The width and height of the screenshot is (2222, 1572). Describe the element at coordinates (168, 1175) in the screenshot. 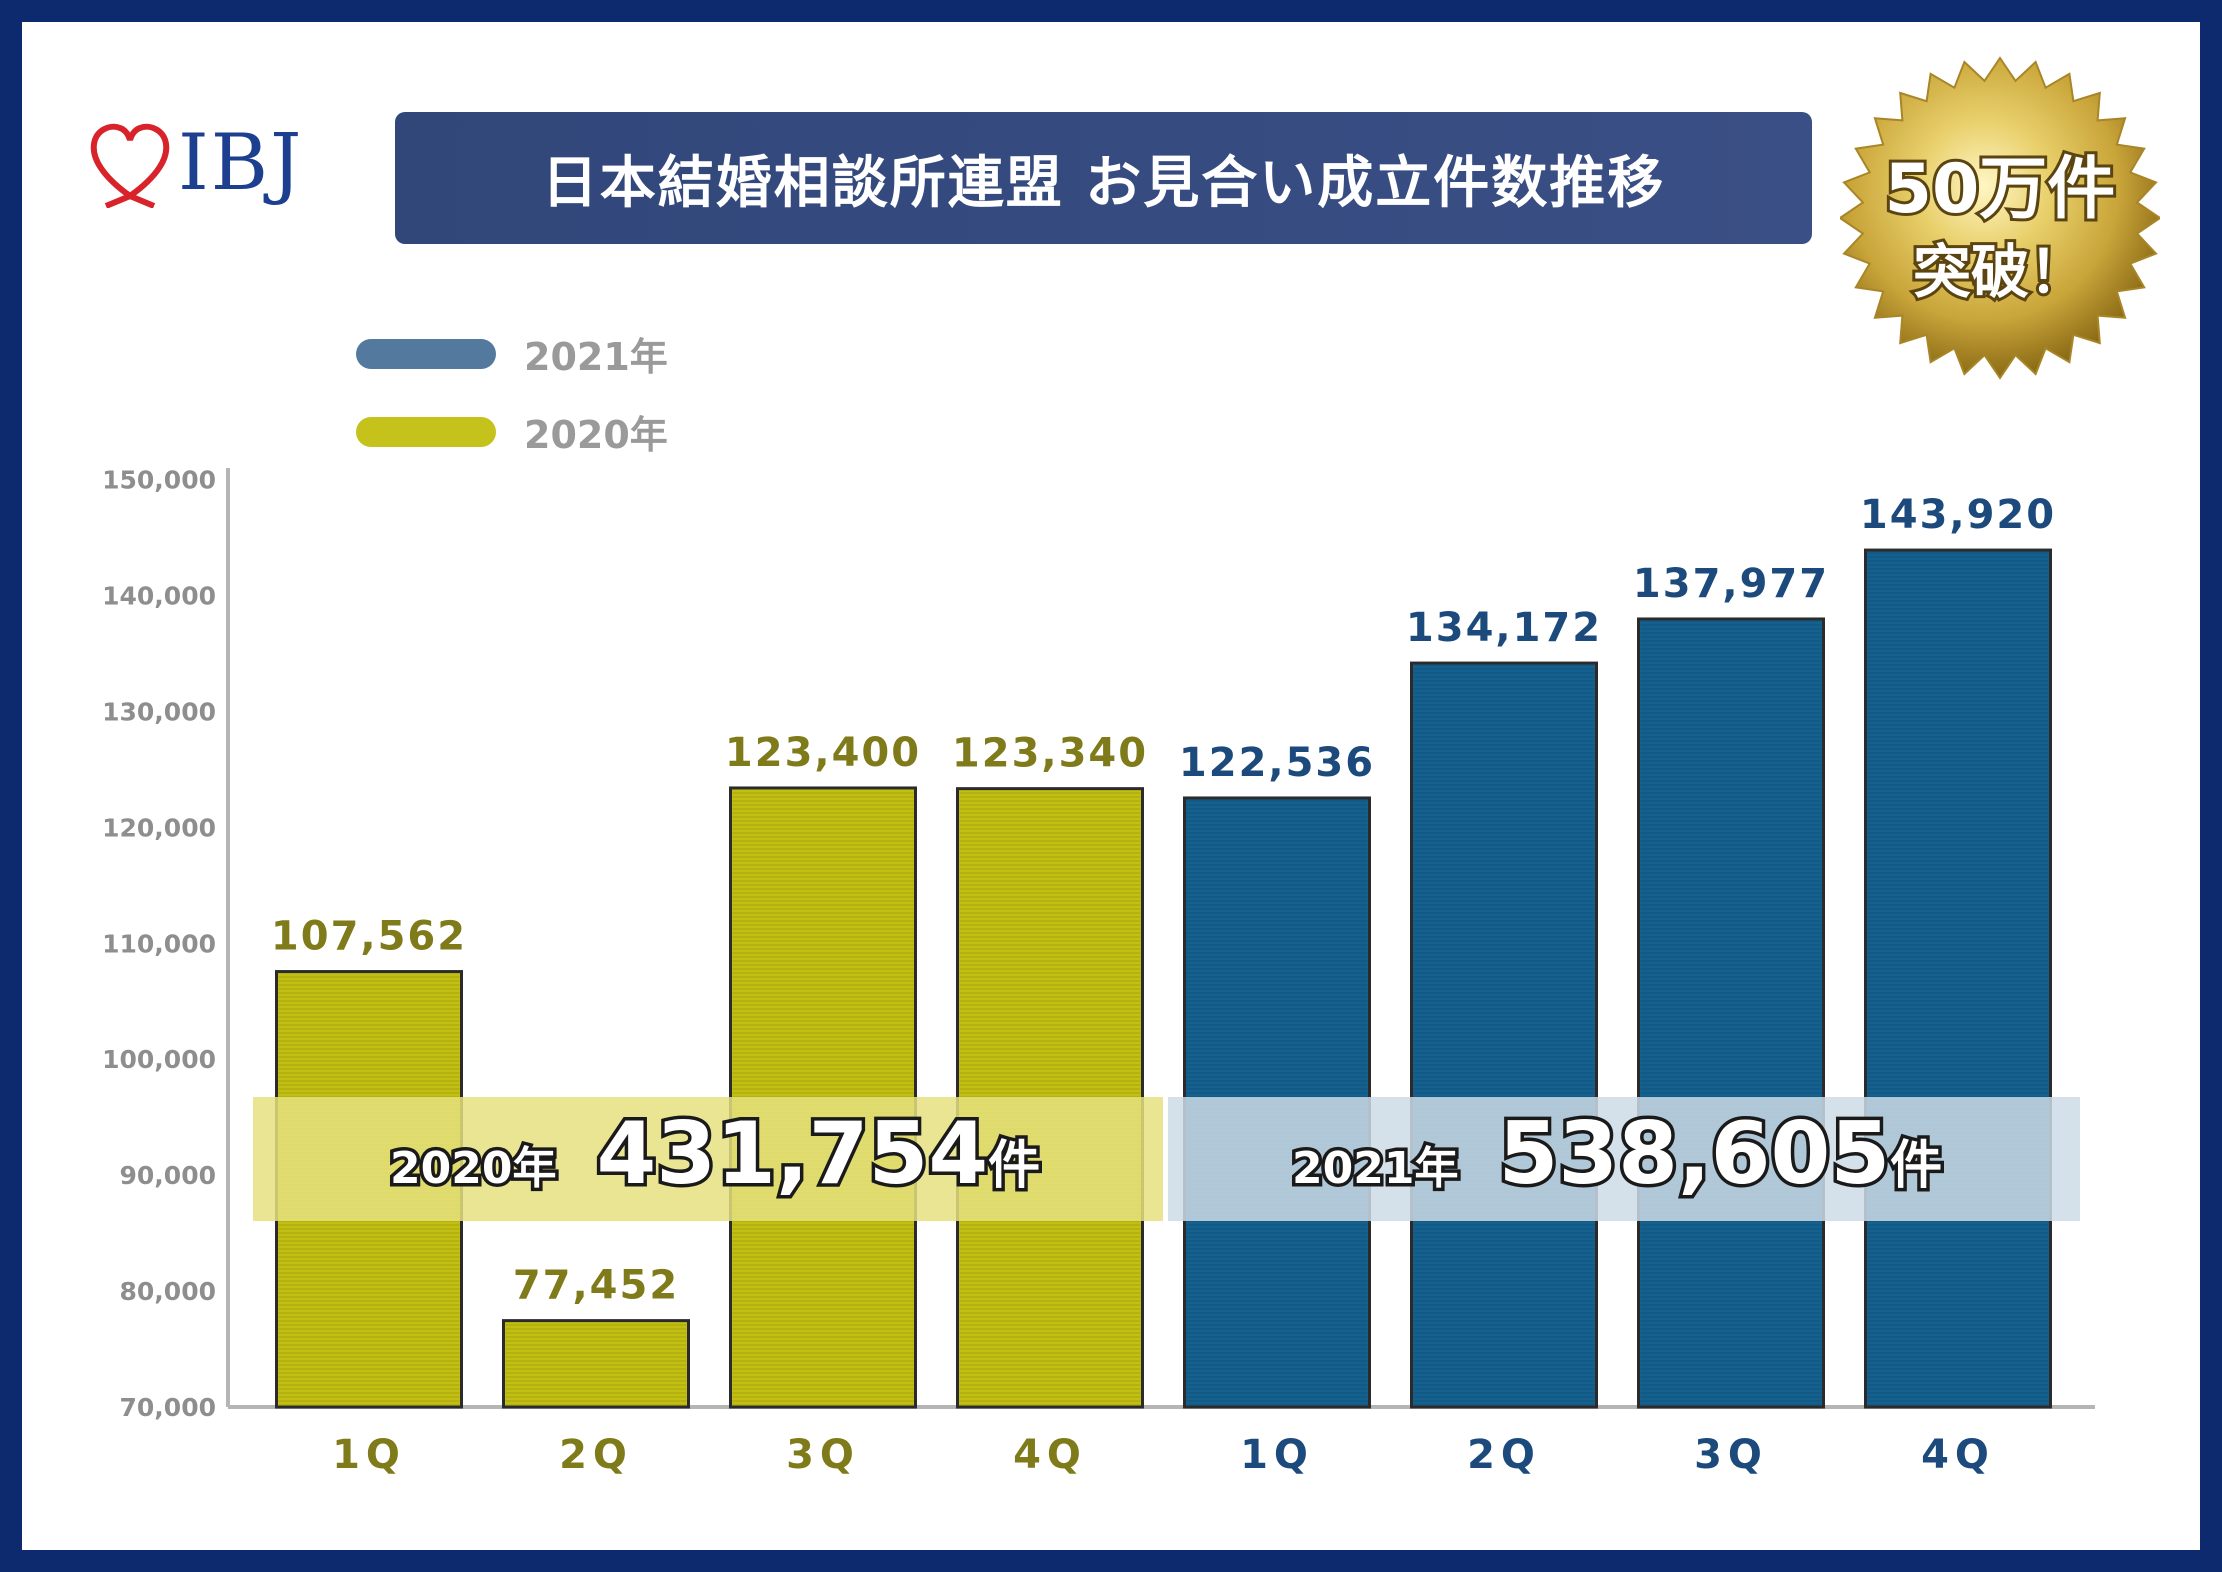

I see `y-tick-label: 90,000` at that location.